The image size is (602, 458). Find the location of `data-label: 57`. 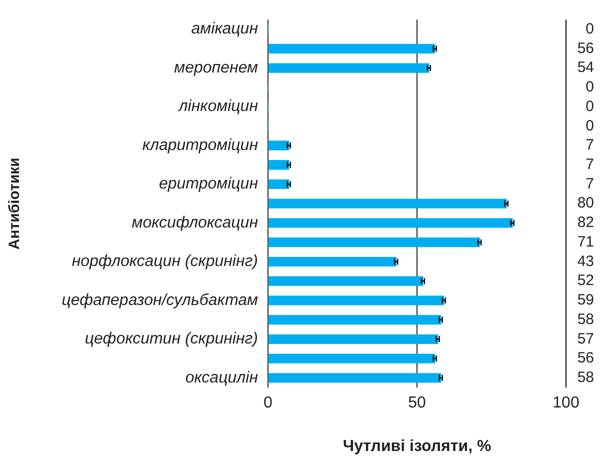

data-label: 57 is located at coordinates (585, 339).